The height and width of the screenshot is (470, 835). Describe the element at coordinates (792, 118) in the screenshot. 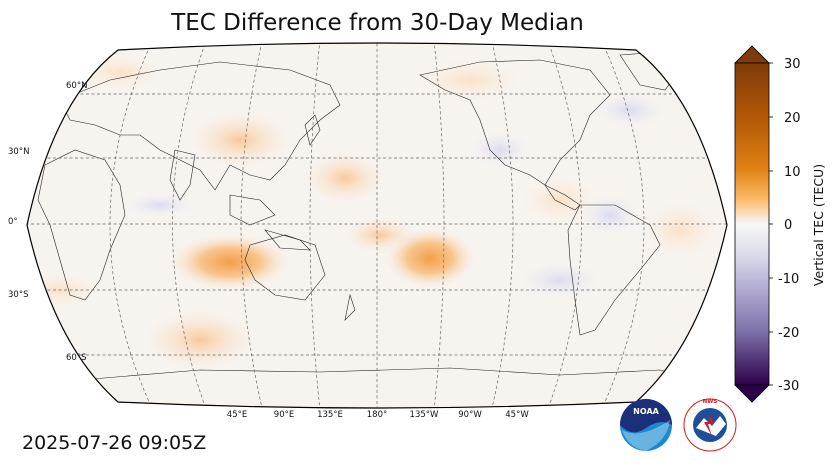

I see `colorbar-tick-20: 20` at that location.